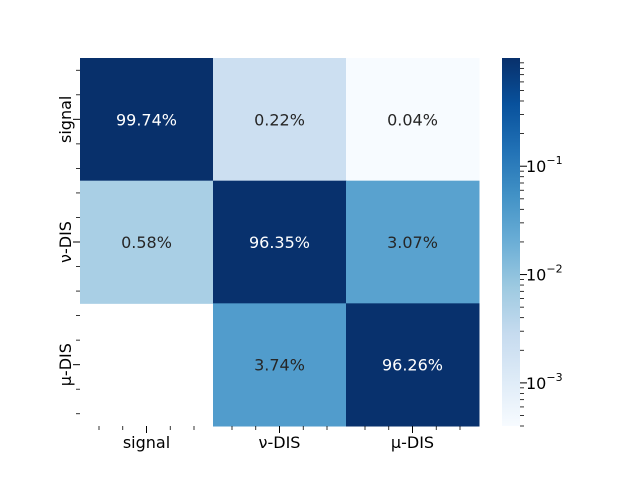 Image resolution: width=640 pixels, height=480 pixels. What do you see at coordinates (280, 442) in the screenshot?
I see `x-tick-label: ν-DIS` at bounding box center [280, 442].